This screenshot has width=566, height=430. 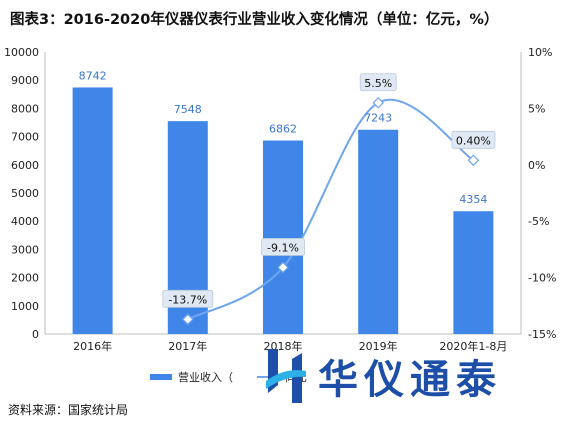 I want to click on line-value-label: -9.1%, so click(x=283, y=247).